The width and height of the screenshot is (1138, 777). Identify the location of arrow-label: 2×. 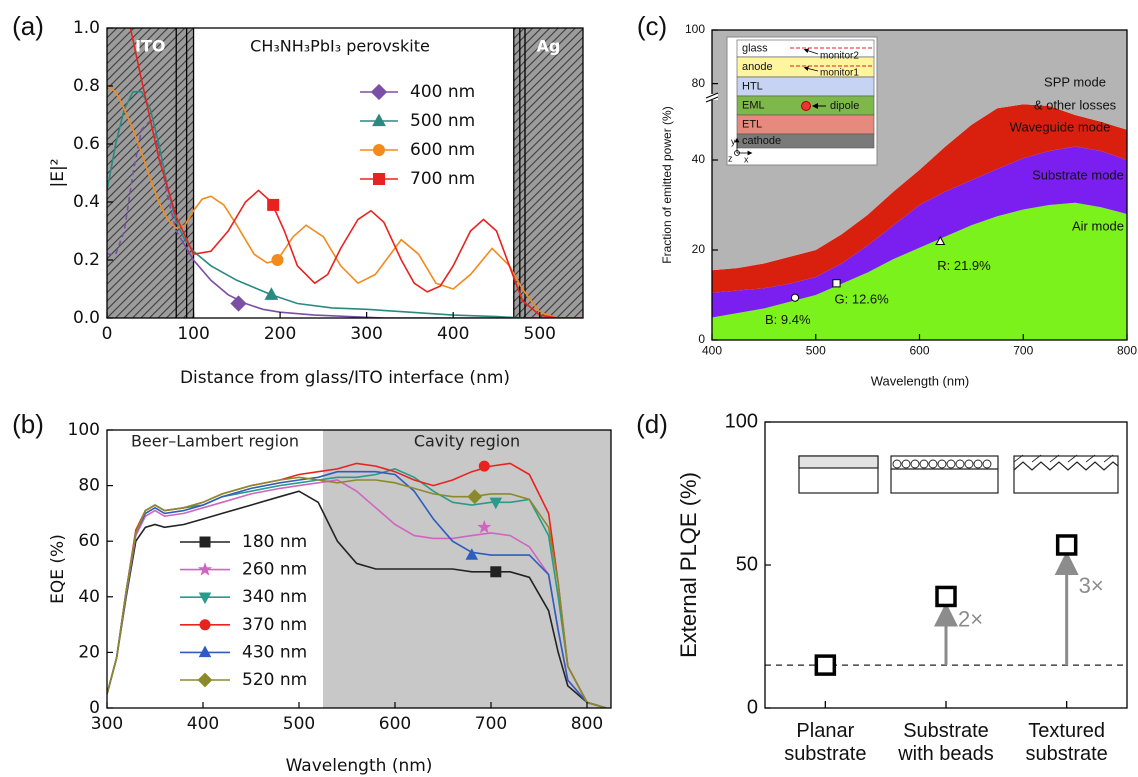
(970, 618).